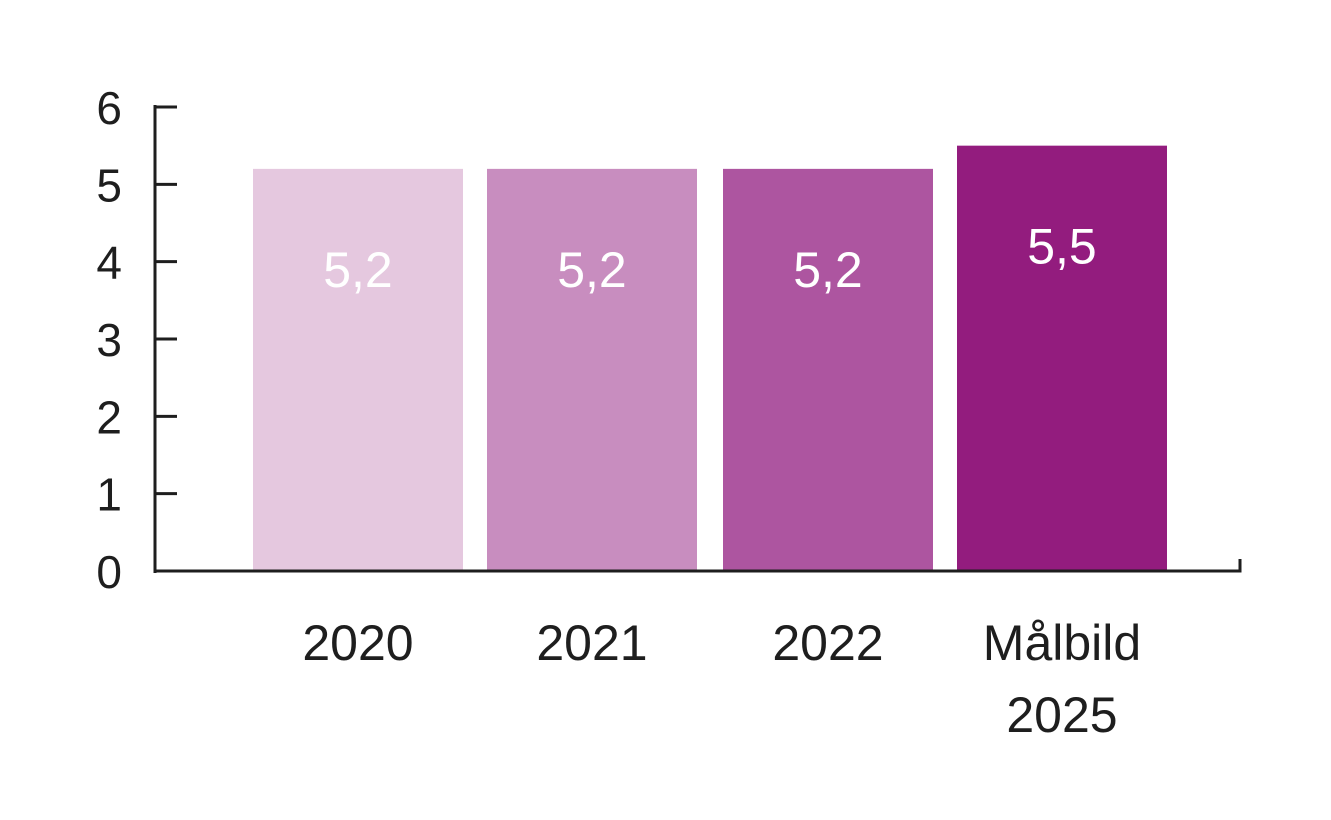  What do you see at coordinates (1061, 715) in the screenshot?
I see `category-label-3-1: 2025` at bounding box center [1061, 715].